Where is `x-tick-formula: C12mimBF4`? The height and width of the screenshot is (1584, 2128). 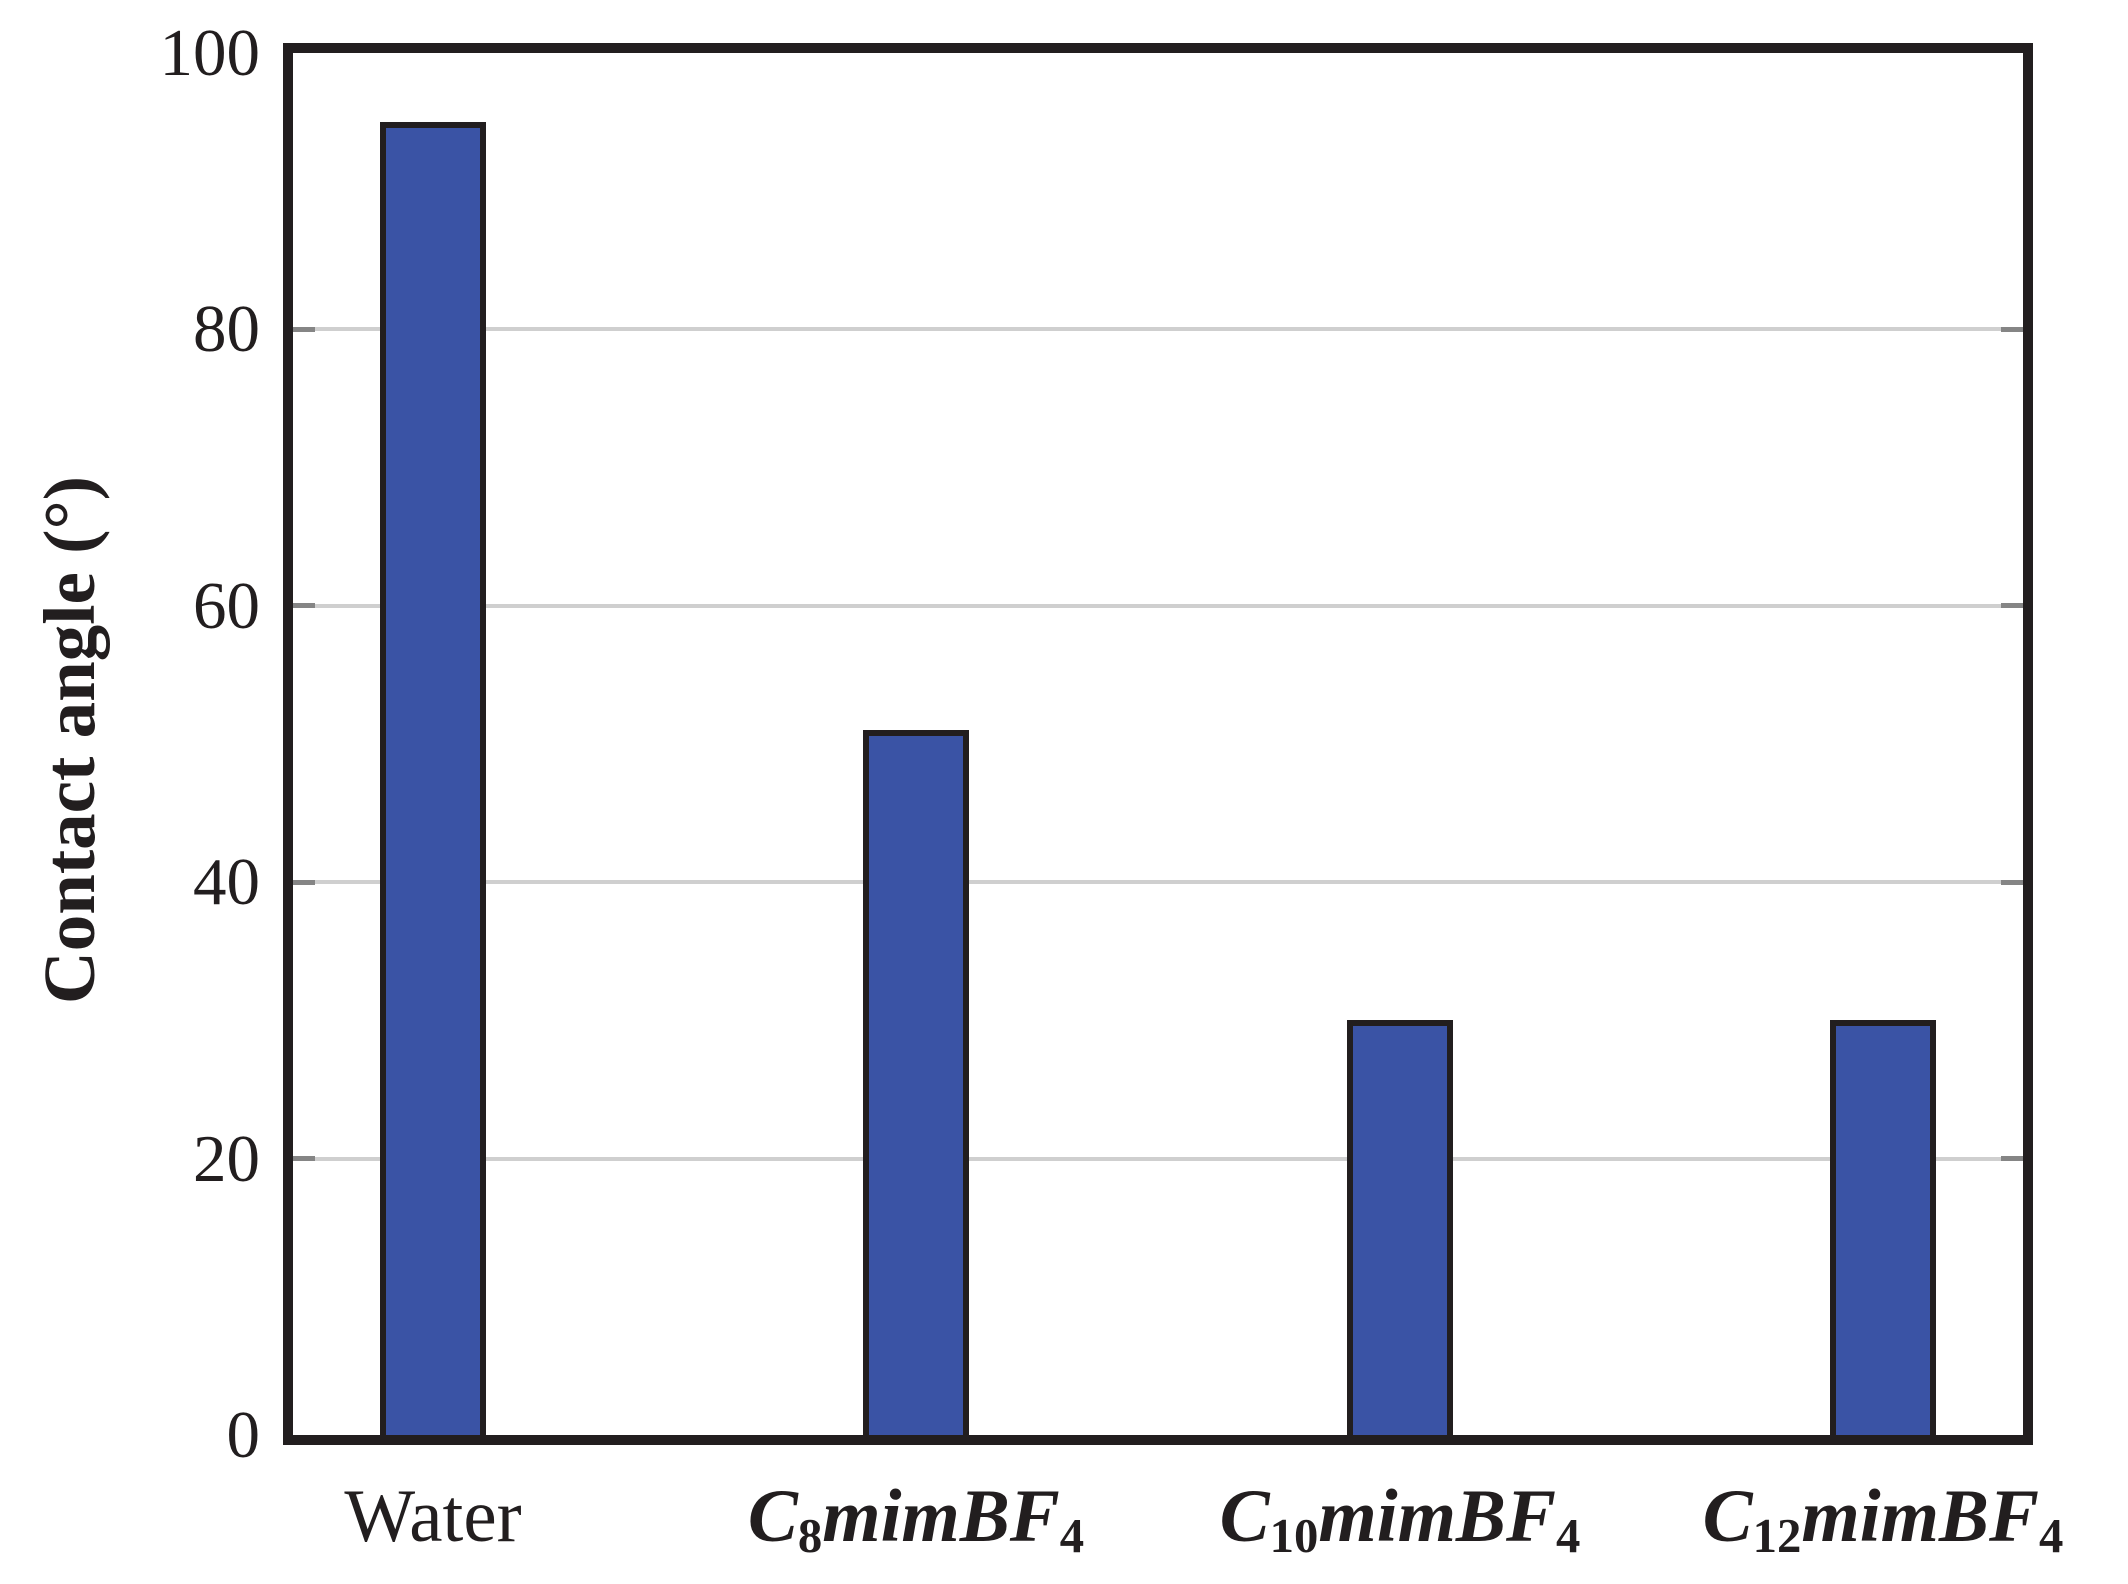 x-tick-formula: C12mimBF4 is located at coordinates (1883, 1519).